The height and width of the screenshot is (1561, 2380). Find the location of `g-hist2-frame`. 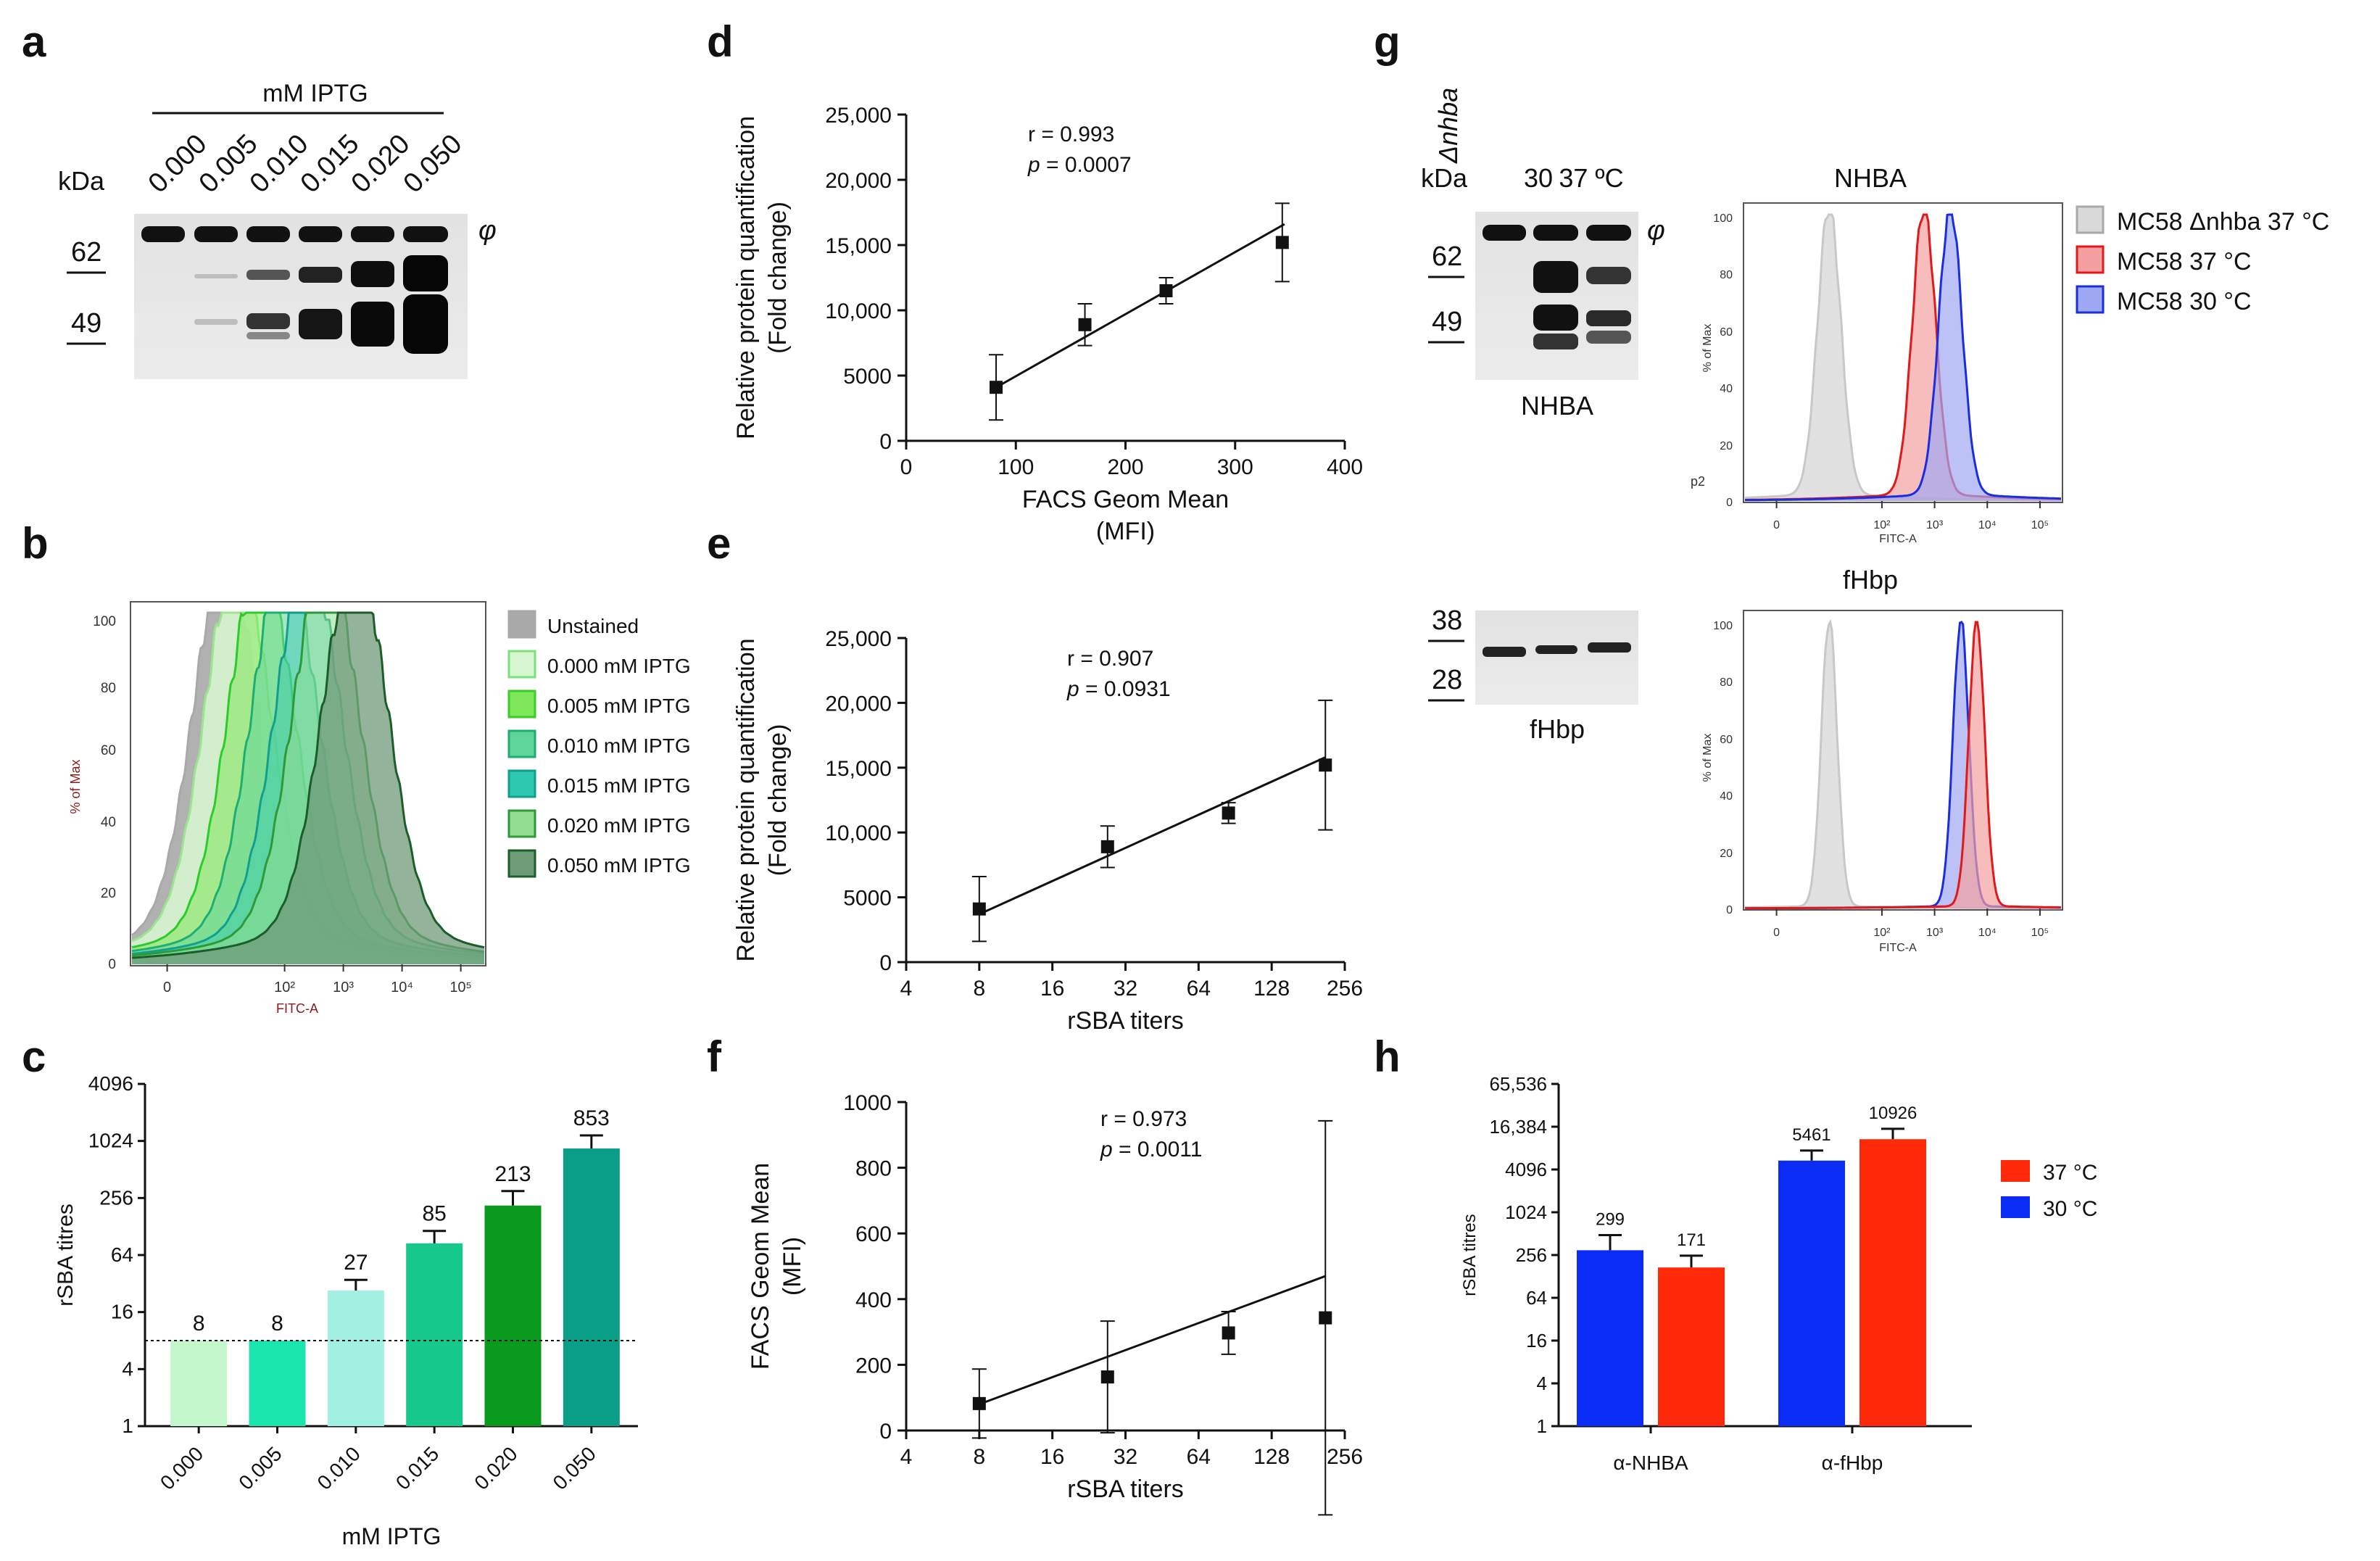

g-hist2-frame is located at coordinates (1903, 760).